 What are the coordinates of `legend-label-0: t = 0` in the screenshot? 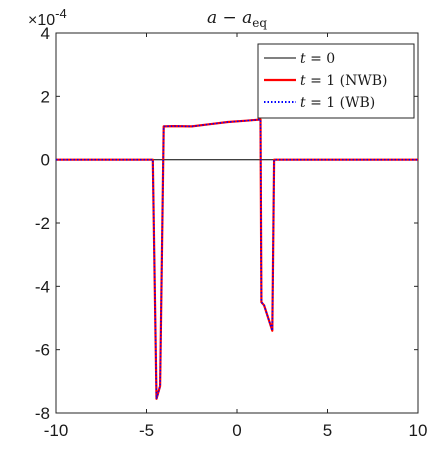 It's located at (317, 59).